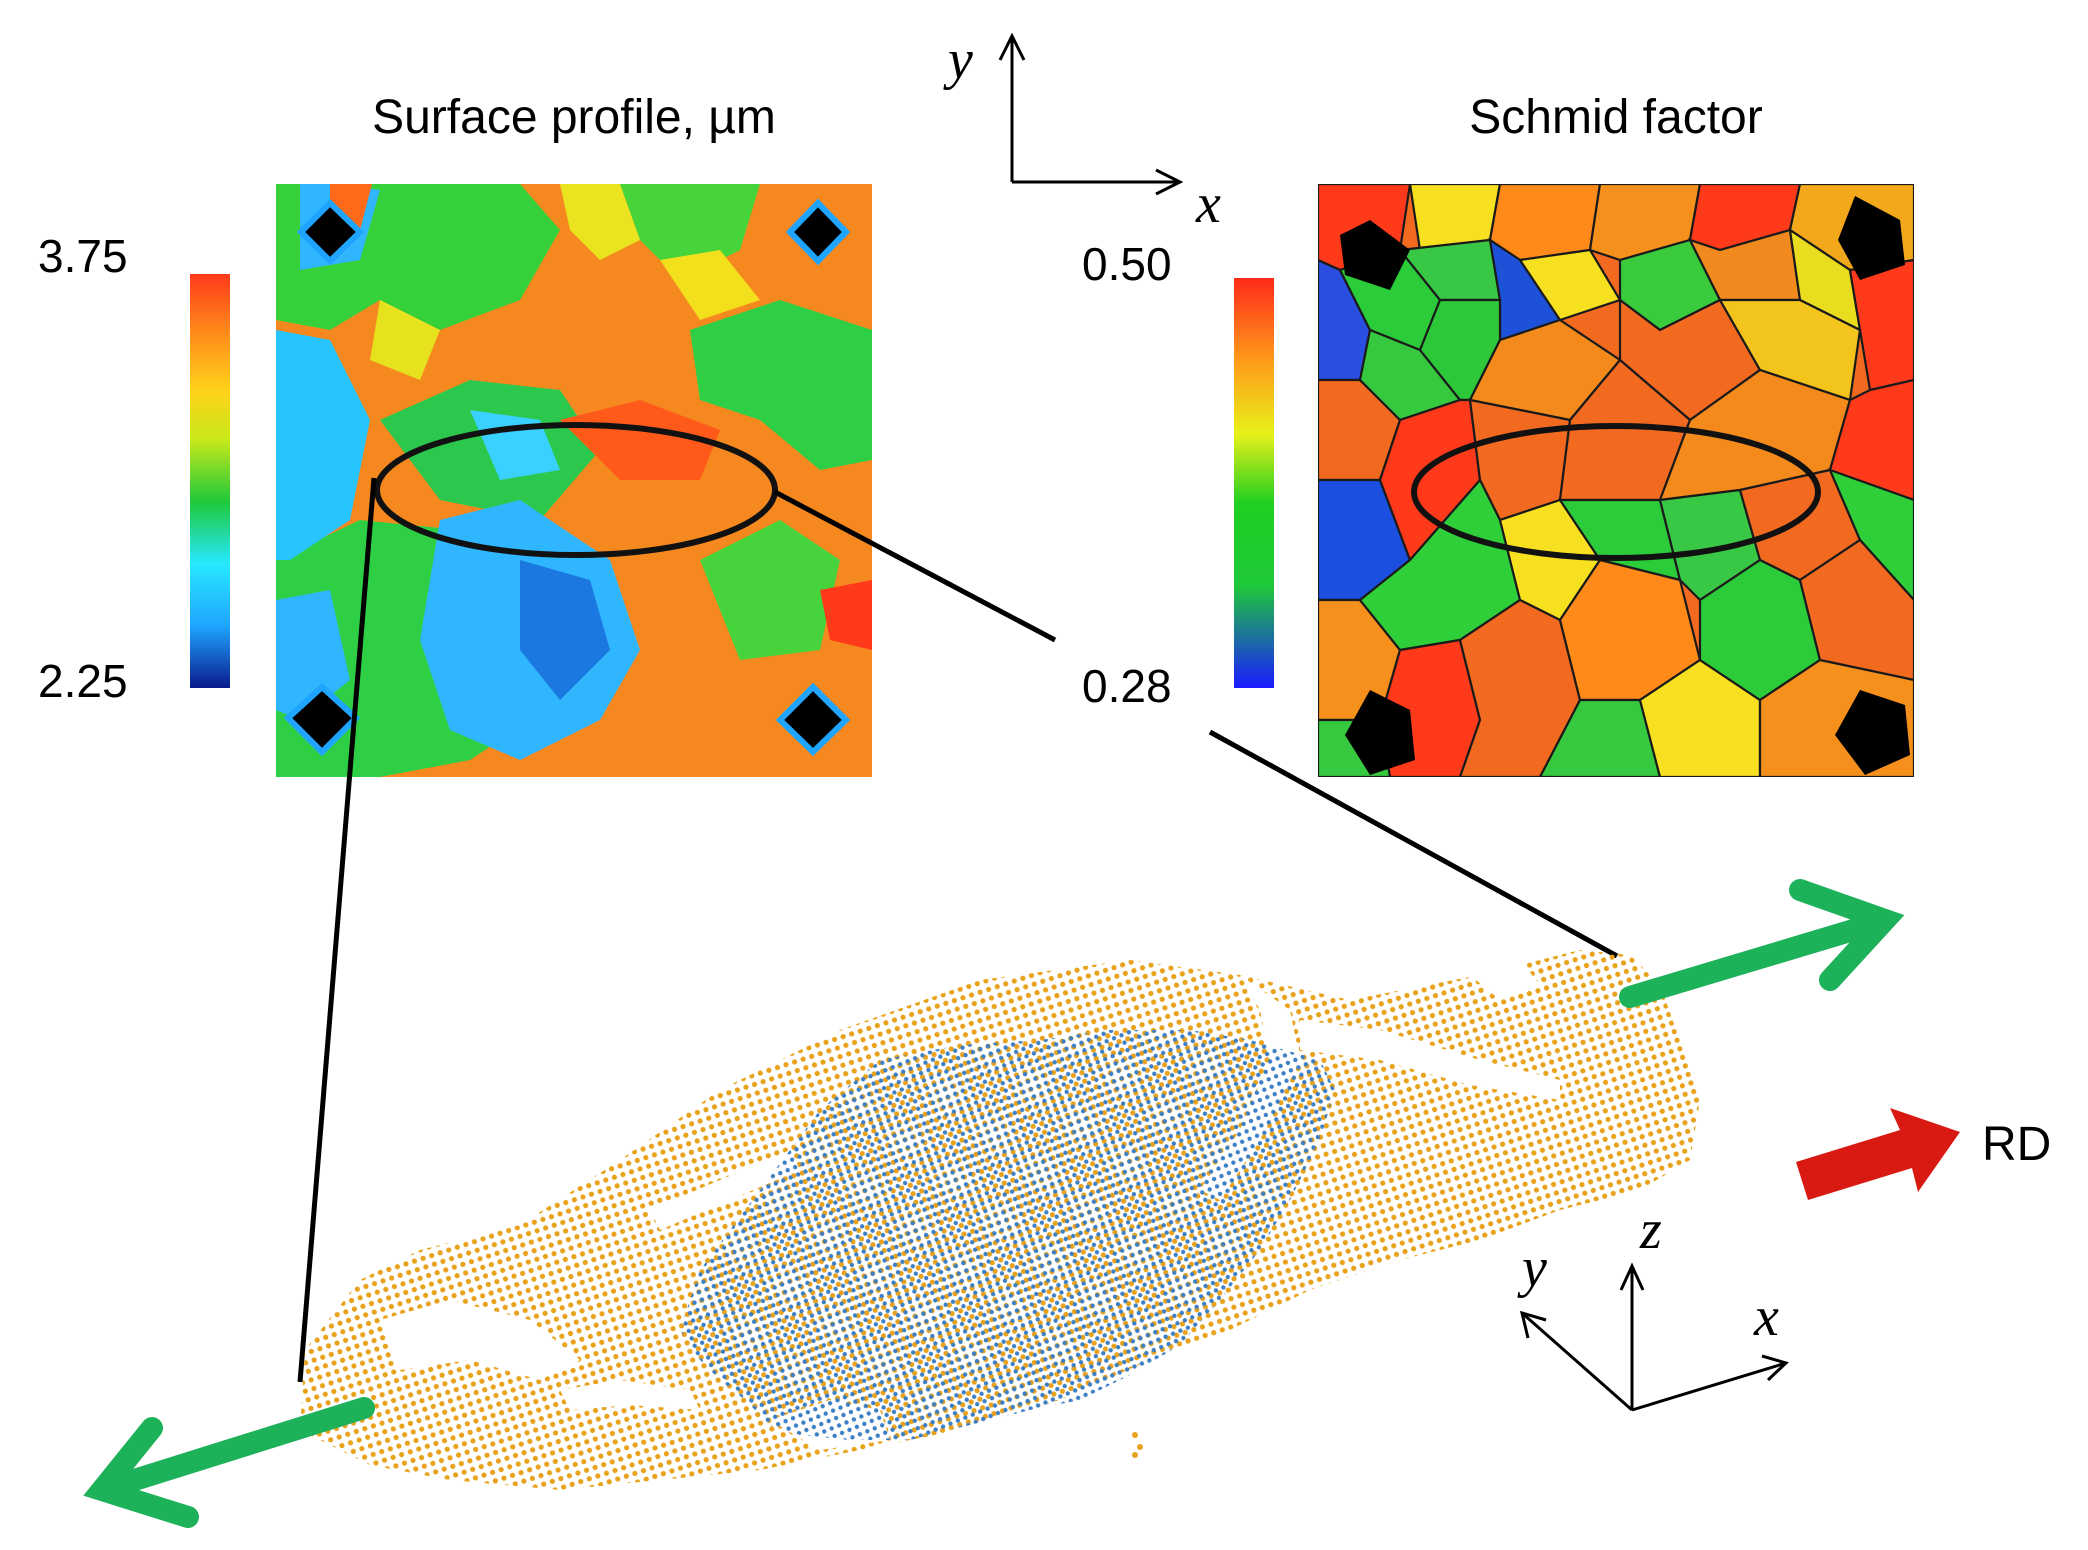 This screenshot has height=1550, width=2088. I want to click on surface-colorbar-min: 2.25, so click(83, 681).